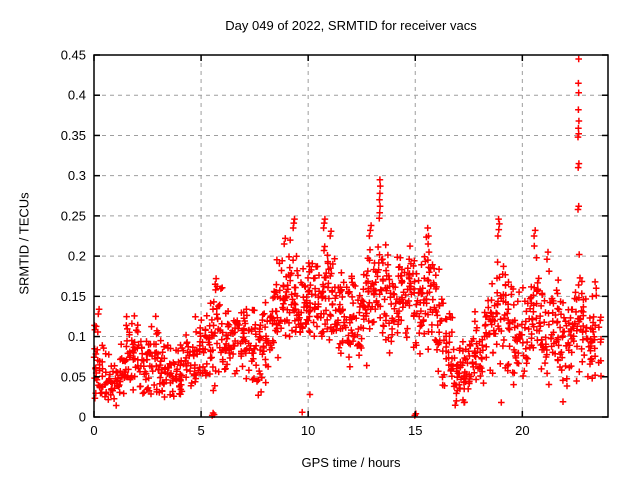 This screenshot has width=640, height=480. I want to click on y-tick-label: 0.3, so click(77, 175).